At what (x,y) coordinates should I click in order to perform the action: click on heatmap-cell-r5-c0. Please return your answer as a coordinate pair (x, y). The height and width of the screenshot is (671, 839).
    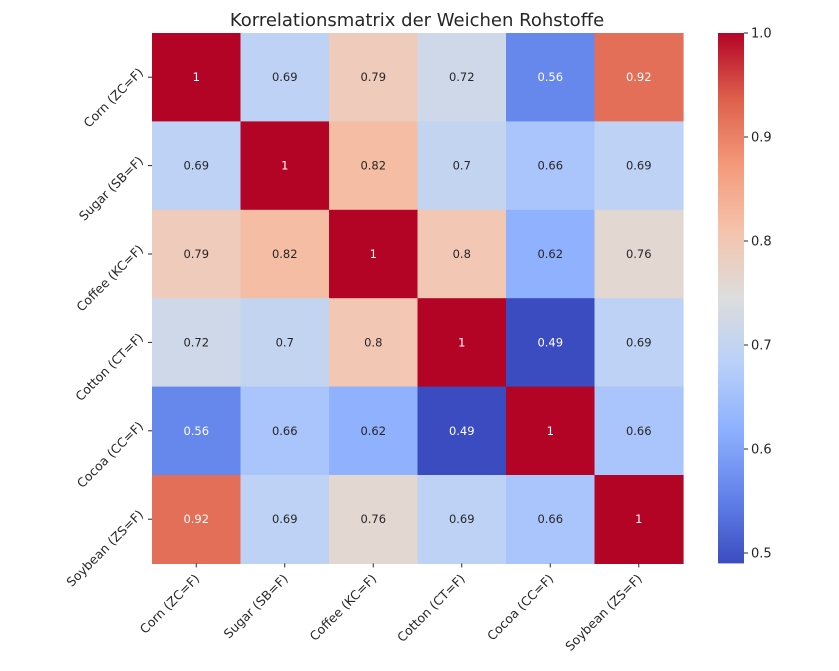
    Looking at the image, I should click on (197, 519).